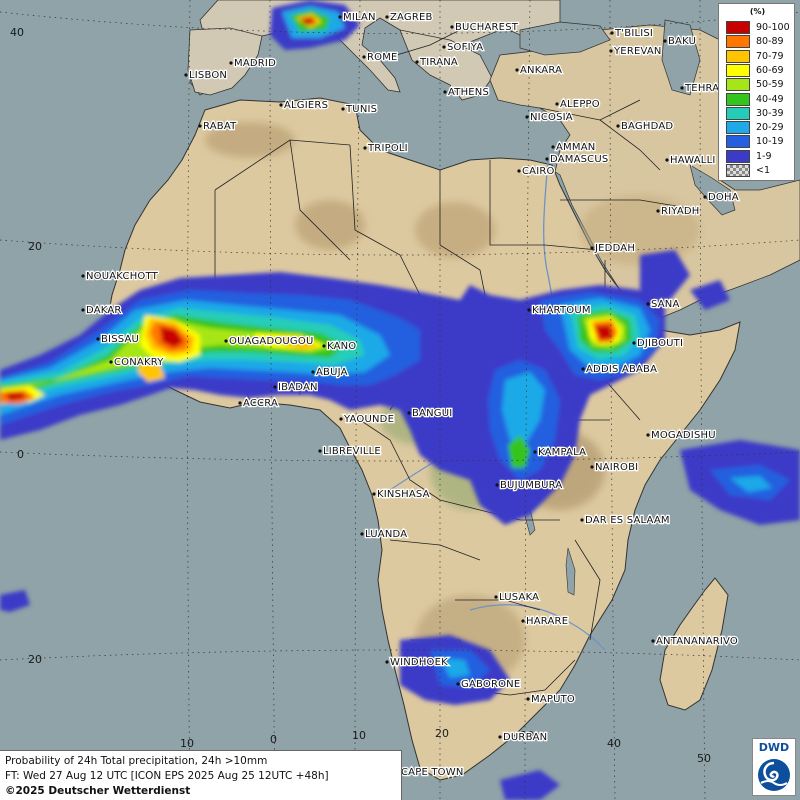 Image resolution: width=800 pixels, height=800 pixels. What do you see at coordinates (759, 113) in the screenshot?
I see `legend-item: 30-39` at bounding box center [759, 113].